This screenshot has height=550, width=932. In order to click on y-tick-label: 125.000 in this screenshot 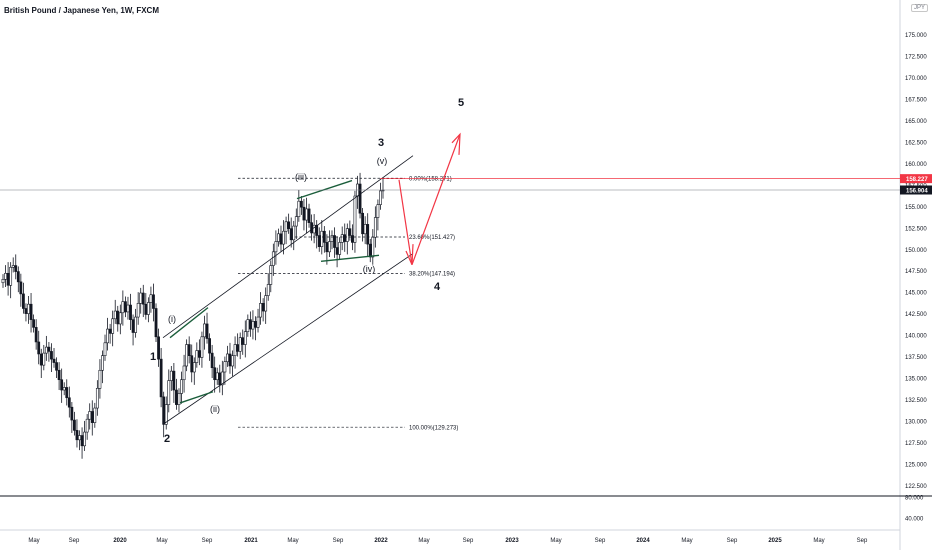, I will do `click(916, 465)`.